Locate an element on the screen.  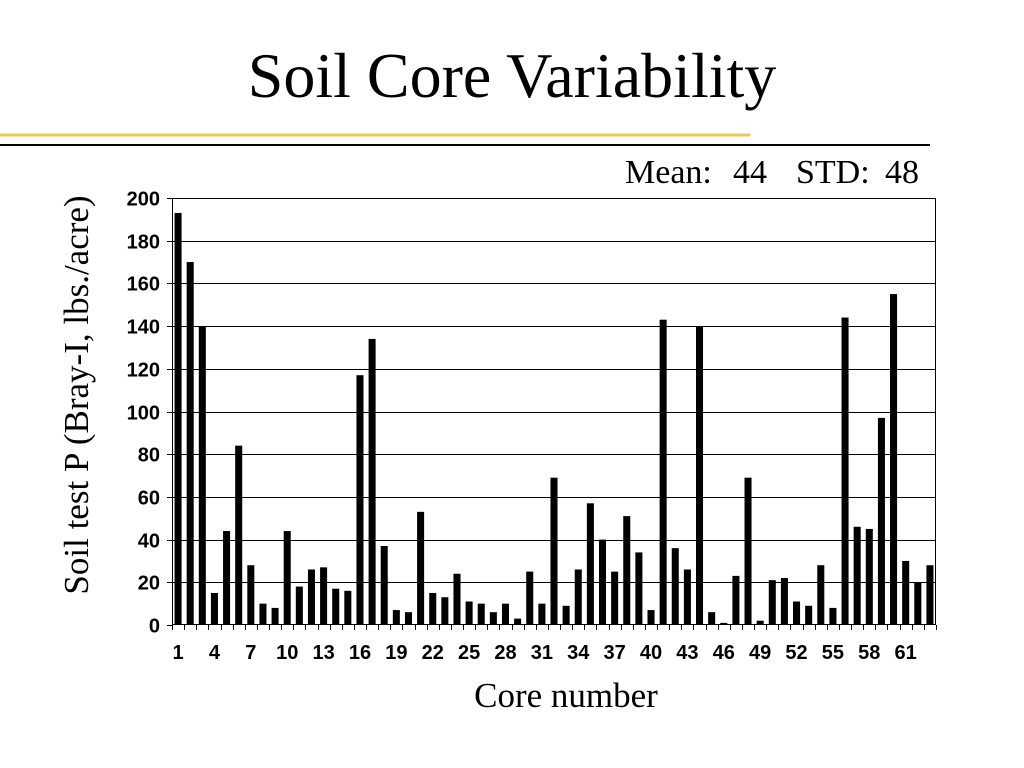
x-tick-label: 16 is located at coordinates (360, 653).